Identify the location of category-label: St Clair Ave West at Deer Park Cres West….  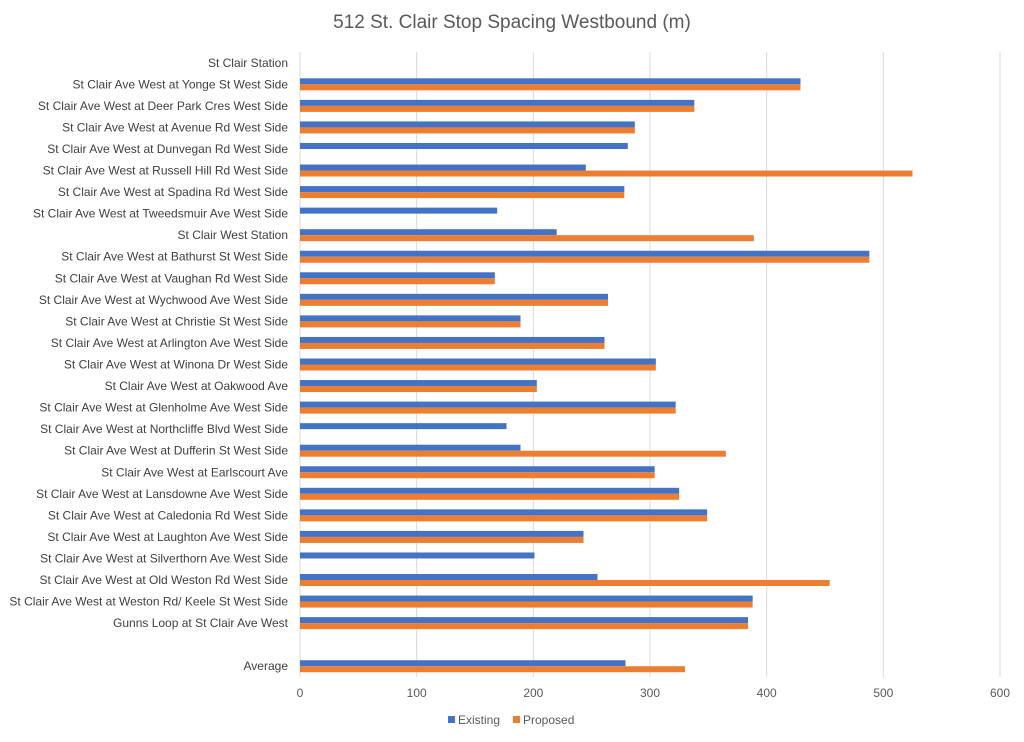
(163, 106).